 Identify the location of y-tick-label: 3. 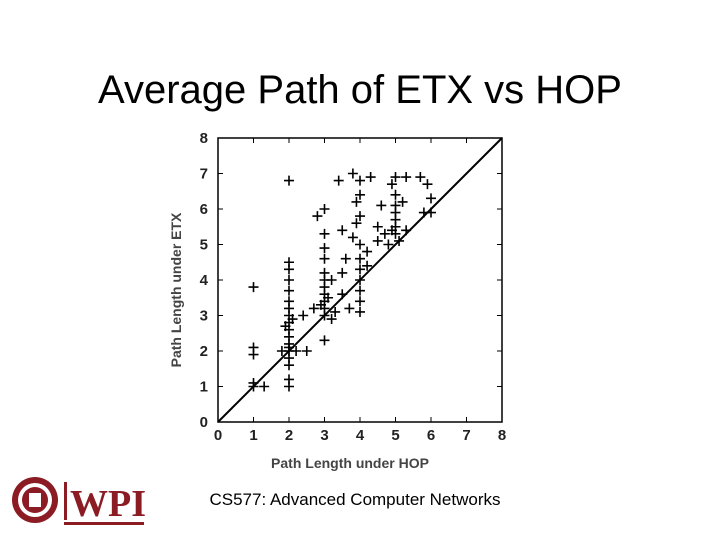
(204, 316).